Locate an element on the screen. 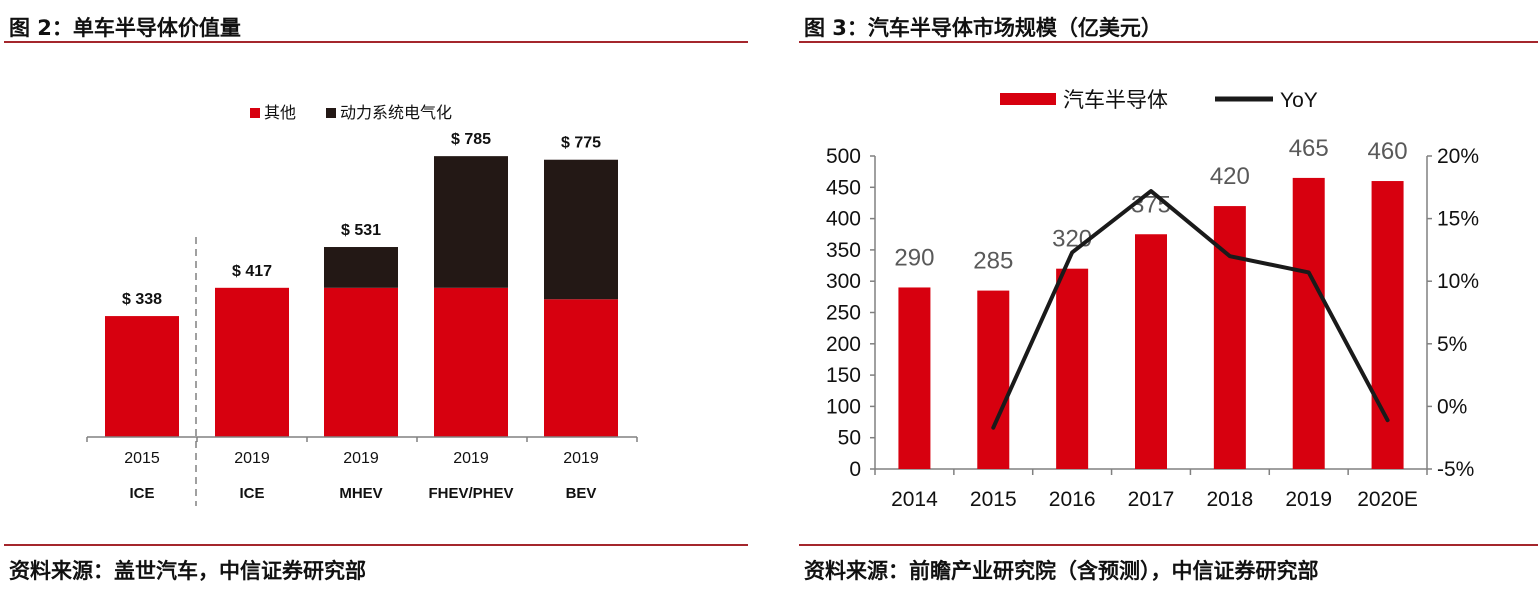 The height and width of the screenshot is (591, 1538). y-right-tick-label: 0% is located at coordinates (1452, 406).